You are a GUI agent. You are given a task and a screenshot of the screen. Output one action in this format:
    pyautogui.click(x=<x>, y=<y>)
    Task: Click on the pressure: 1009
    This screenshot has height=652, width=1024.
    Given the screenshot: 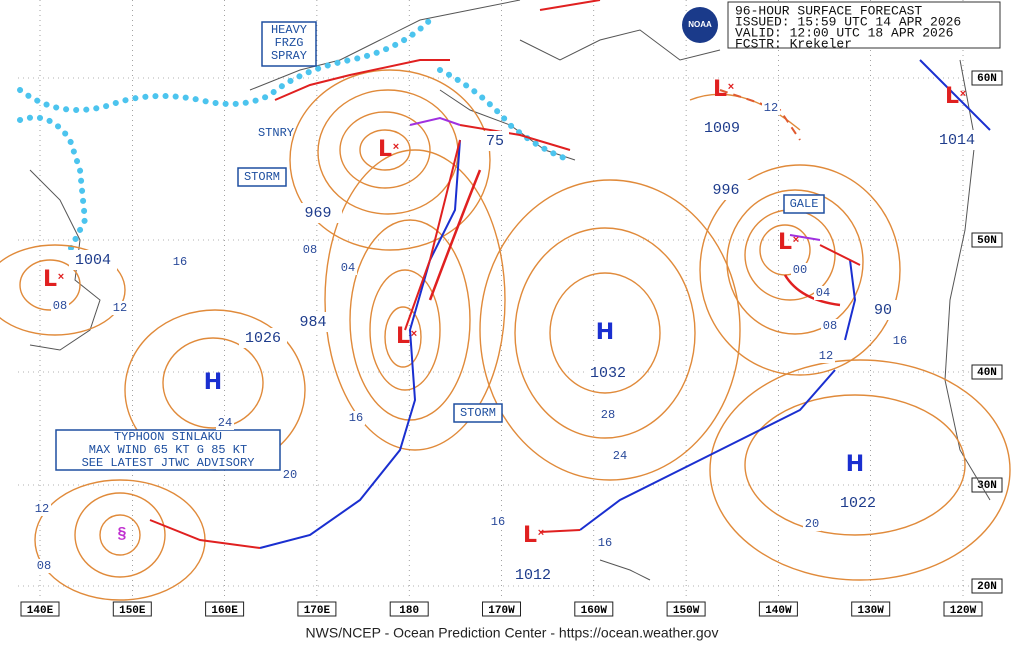 What is the action you would take?
    pyautogui.click(x=722, y=128)
    